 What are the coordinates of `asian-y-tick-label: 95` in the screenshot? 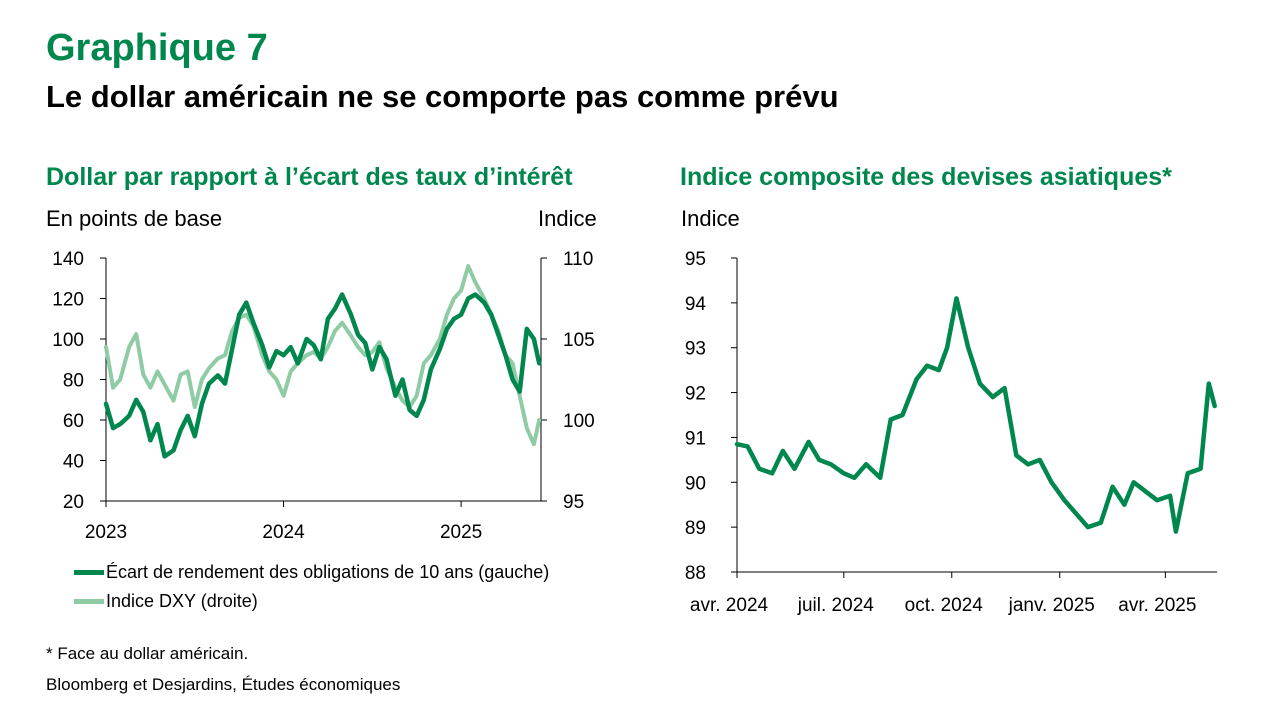 It's located at (695, 259).